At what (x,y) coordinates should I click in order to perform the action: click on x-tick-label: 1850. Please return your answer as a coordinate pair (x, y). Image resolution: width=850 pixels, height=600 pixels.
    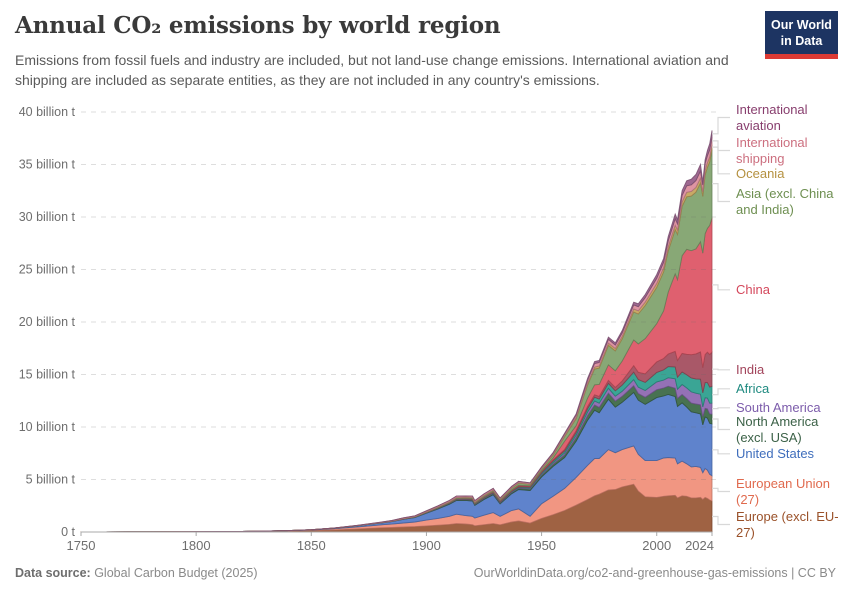
    Looking at the image, I should click on (311, 545).